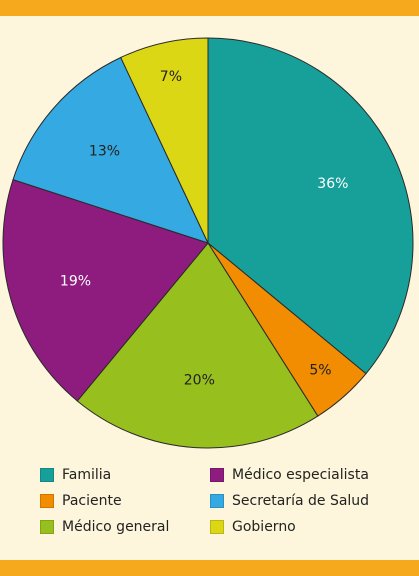 The height and width of the screenshot is (576, 419). Describe the element at coordinates (264, 527) in the screenshot. I see `legend-label: Gobierno` at that location.